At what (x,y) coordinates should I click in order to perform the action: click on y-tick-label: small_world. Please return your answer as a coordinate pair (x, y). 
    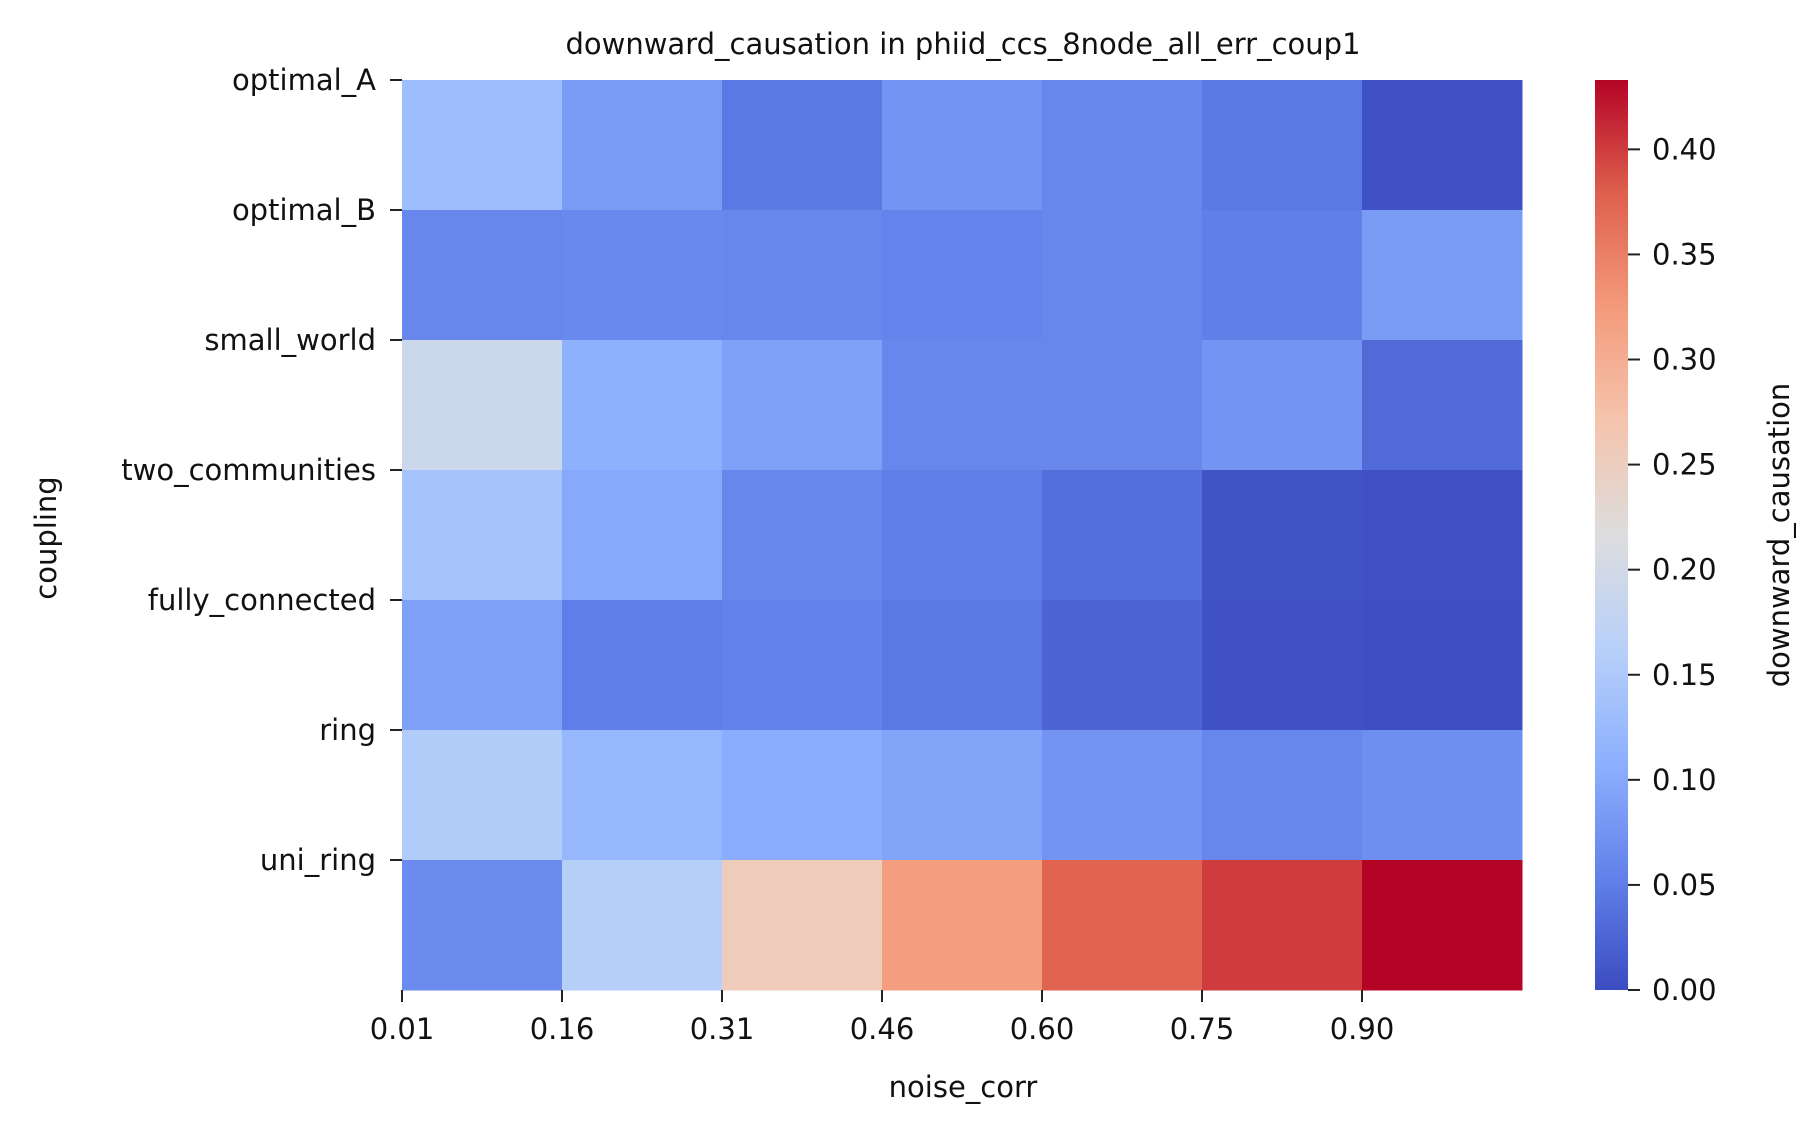
    Looking at the image, I should click on (290, 340).